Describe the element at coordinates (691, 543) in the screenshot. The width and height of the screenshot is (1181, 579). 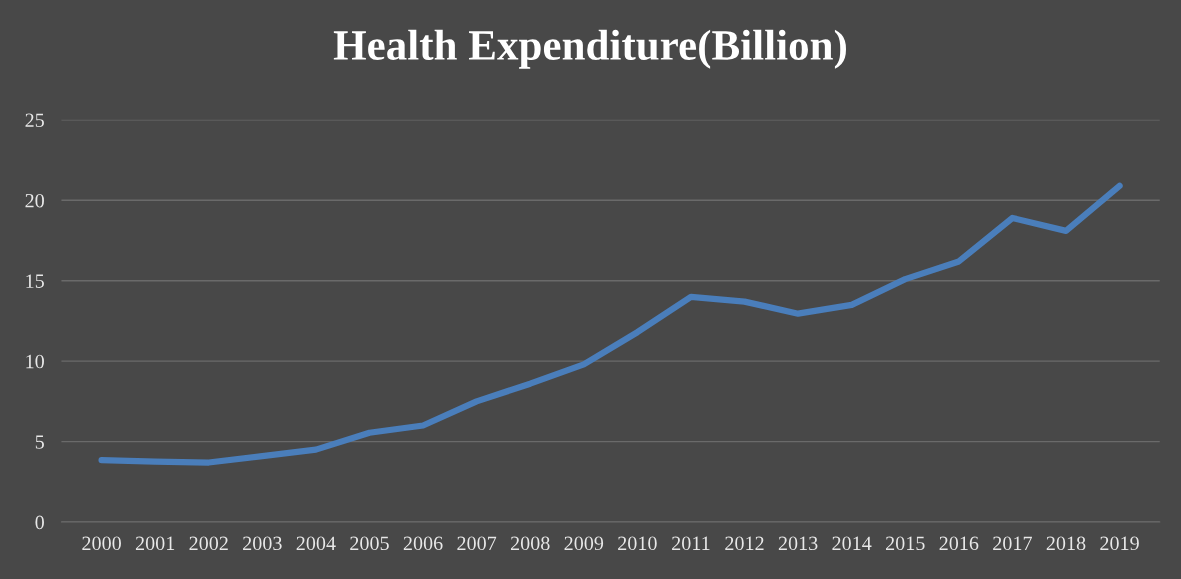
I see `x-tick-label: 2011` at that location.